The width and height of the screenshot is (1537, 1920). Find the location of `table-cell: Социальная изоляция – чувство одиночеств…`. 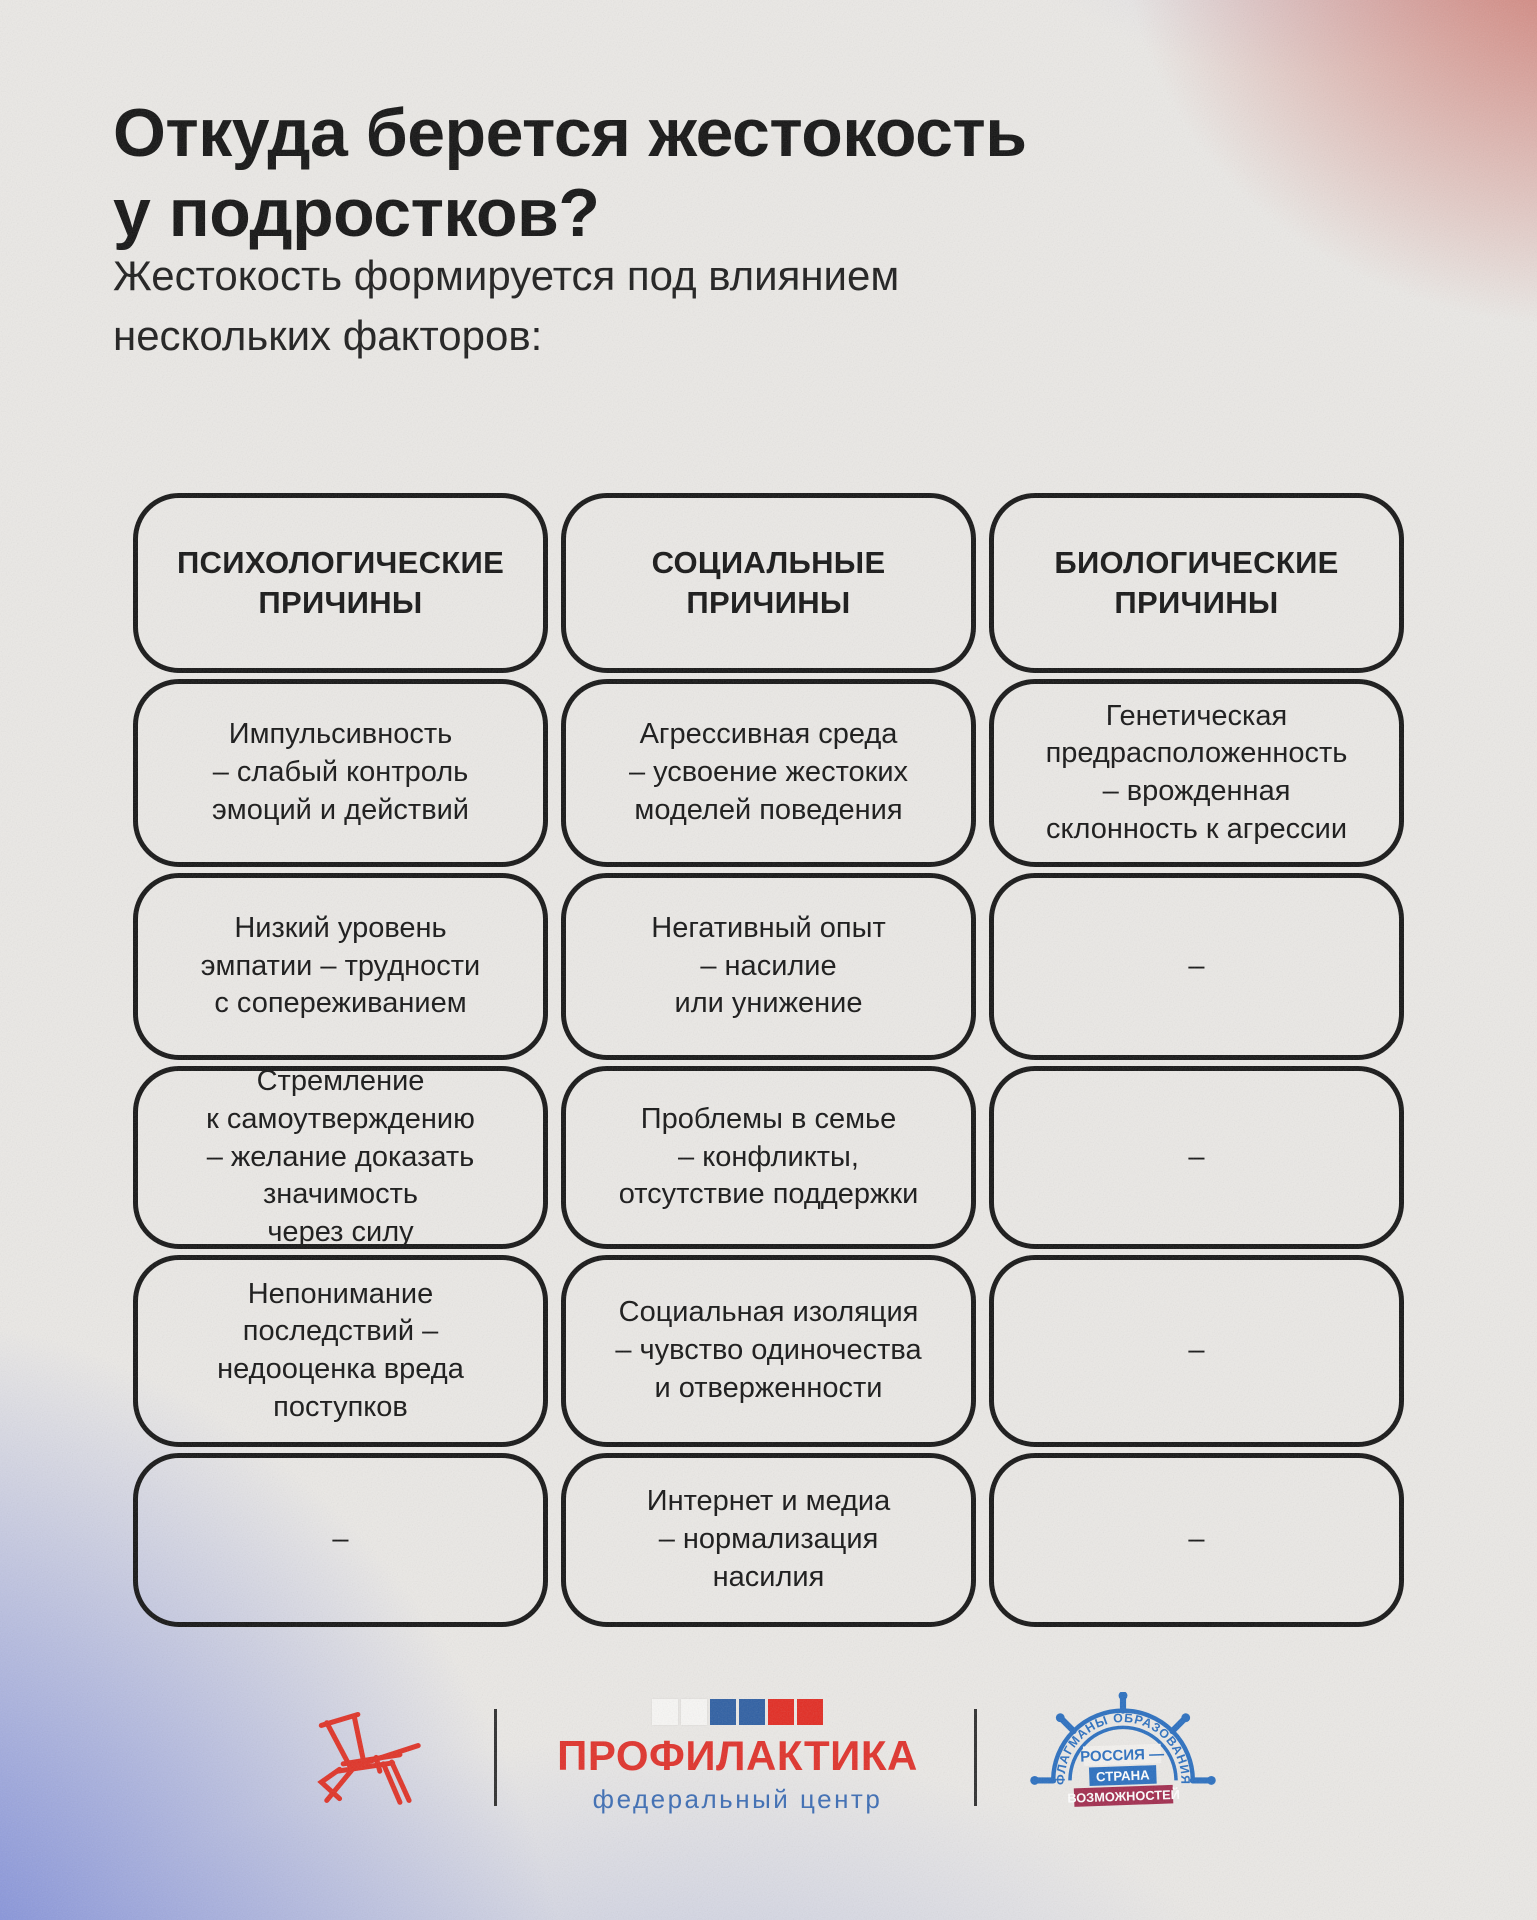

table-cell: Социальная изоляция – чувство одиночеств… is located at coordinates (768, 1351).